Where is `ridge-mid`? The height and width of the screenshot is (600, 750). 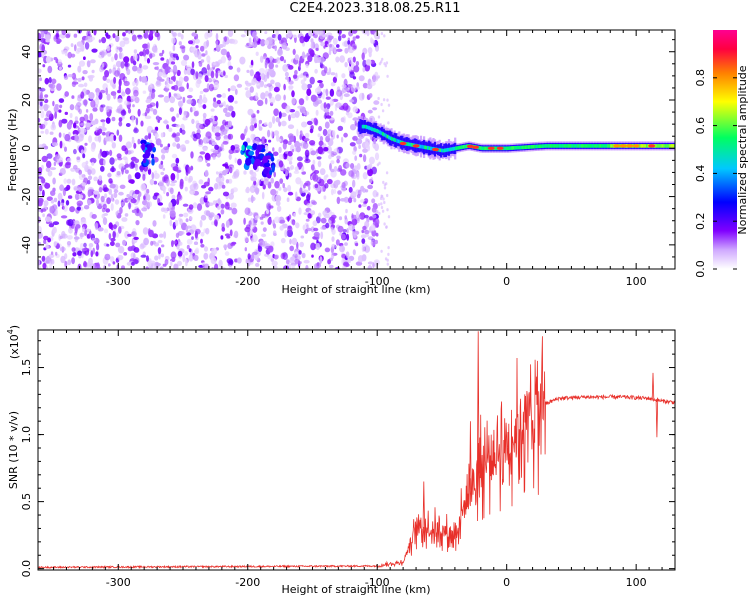
ridge-mid is located at coordinates (358, 126).